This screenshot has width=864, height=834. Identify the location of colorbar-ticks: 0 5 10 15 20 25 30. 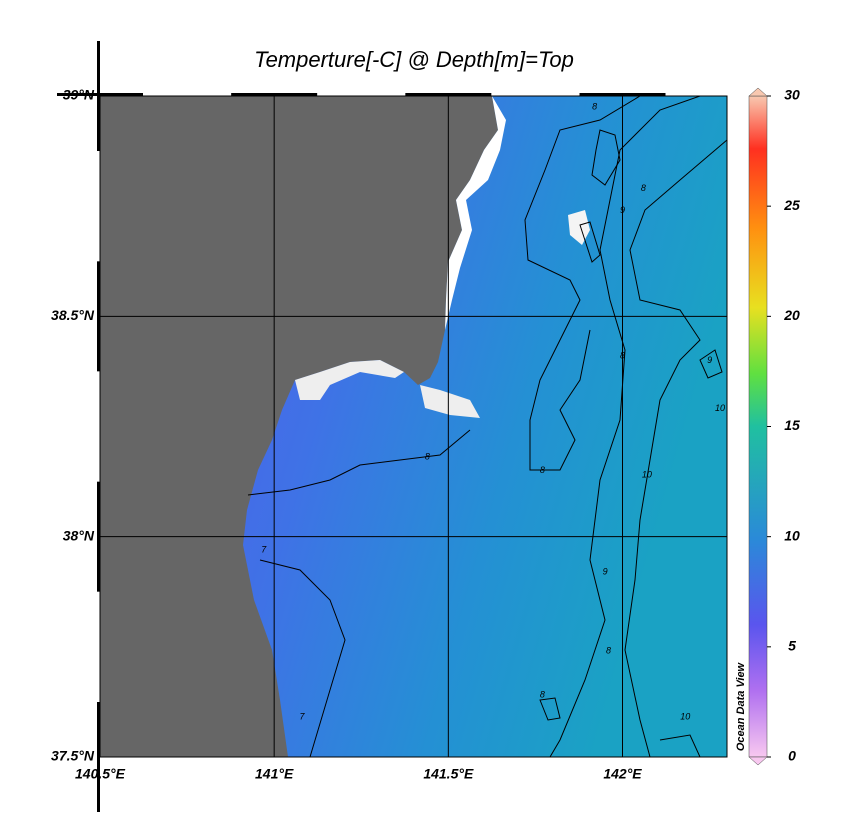
(783, 425).